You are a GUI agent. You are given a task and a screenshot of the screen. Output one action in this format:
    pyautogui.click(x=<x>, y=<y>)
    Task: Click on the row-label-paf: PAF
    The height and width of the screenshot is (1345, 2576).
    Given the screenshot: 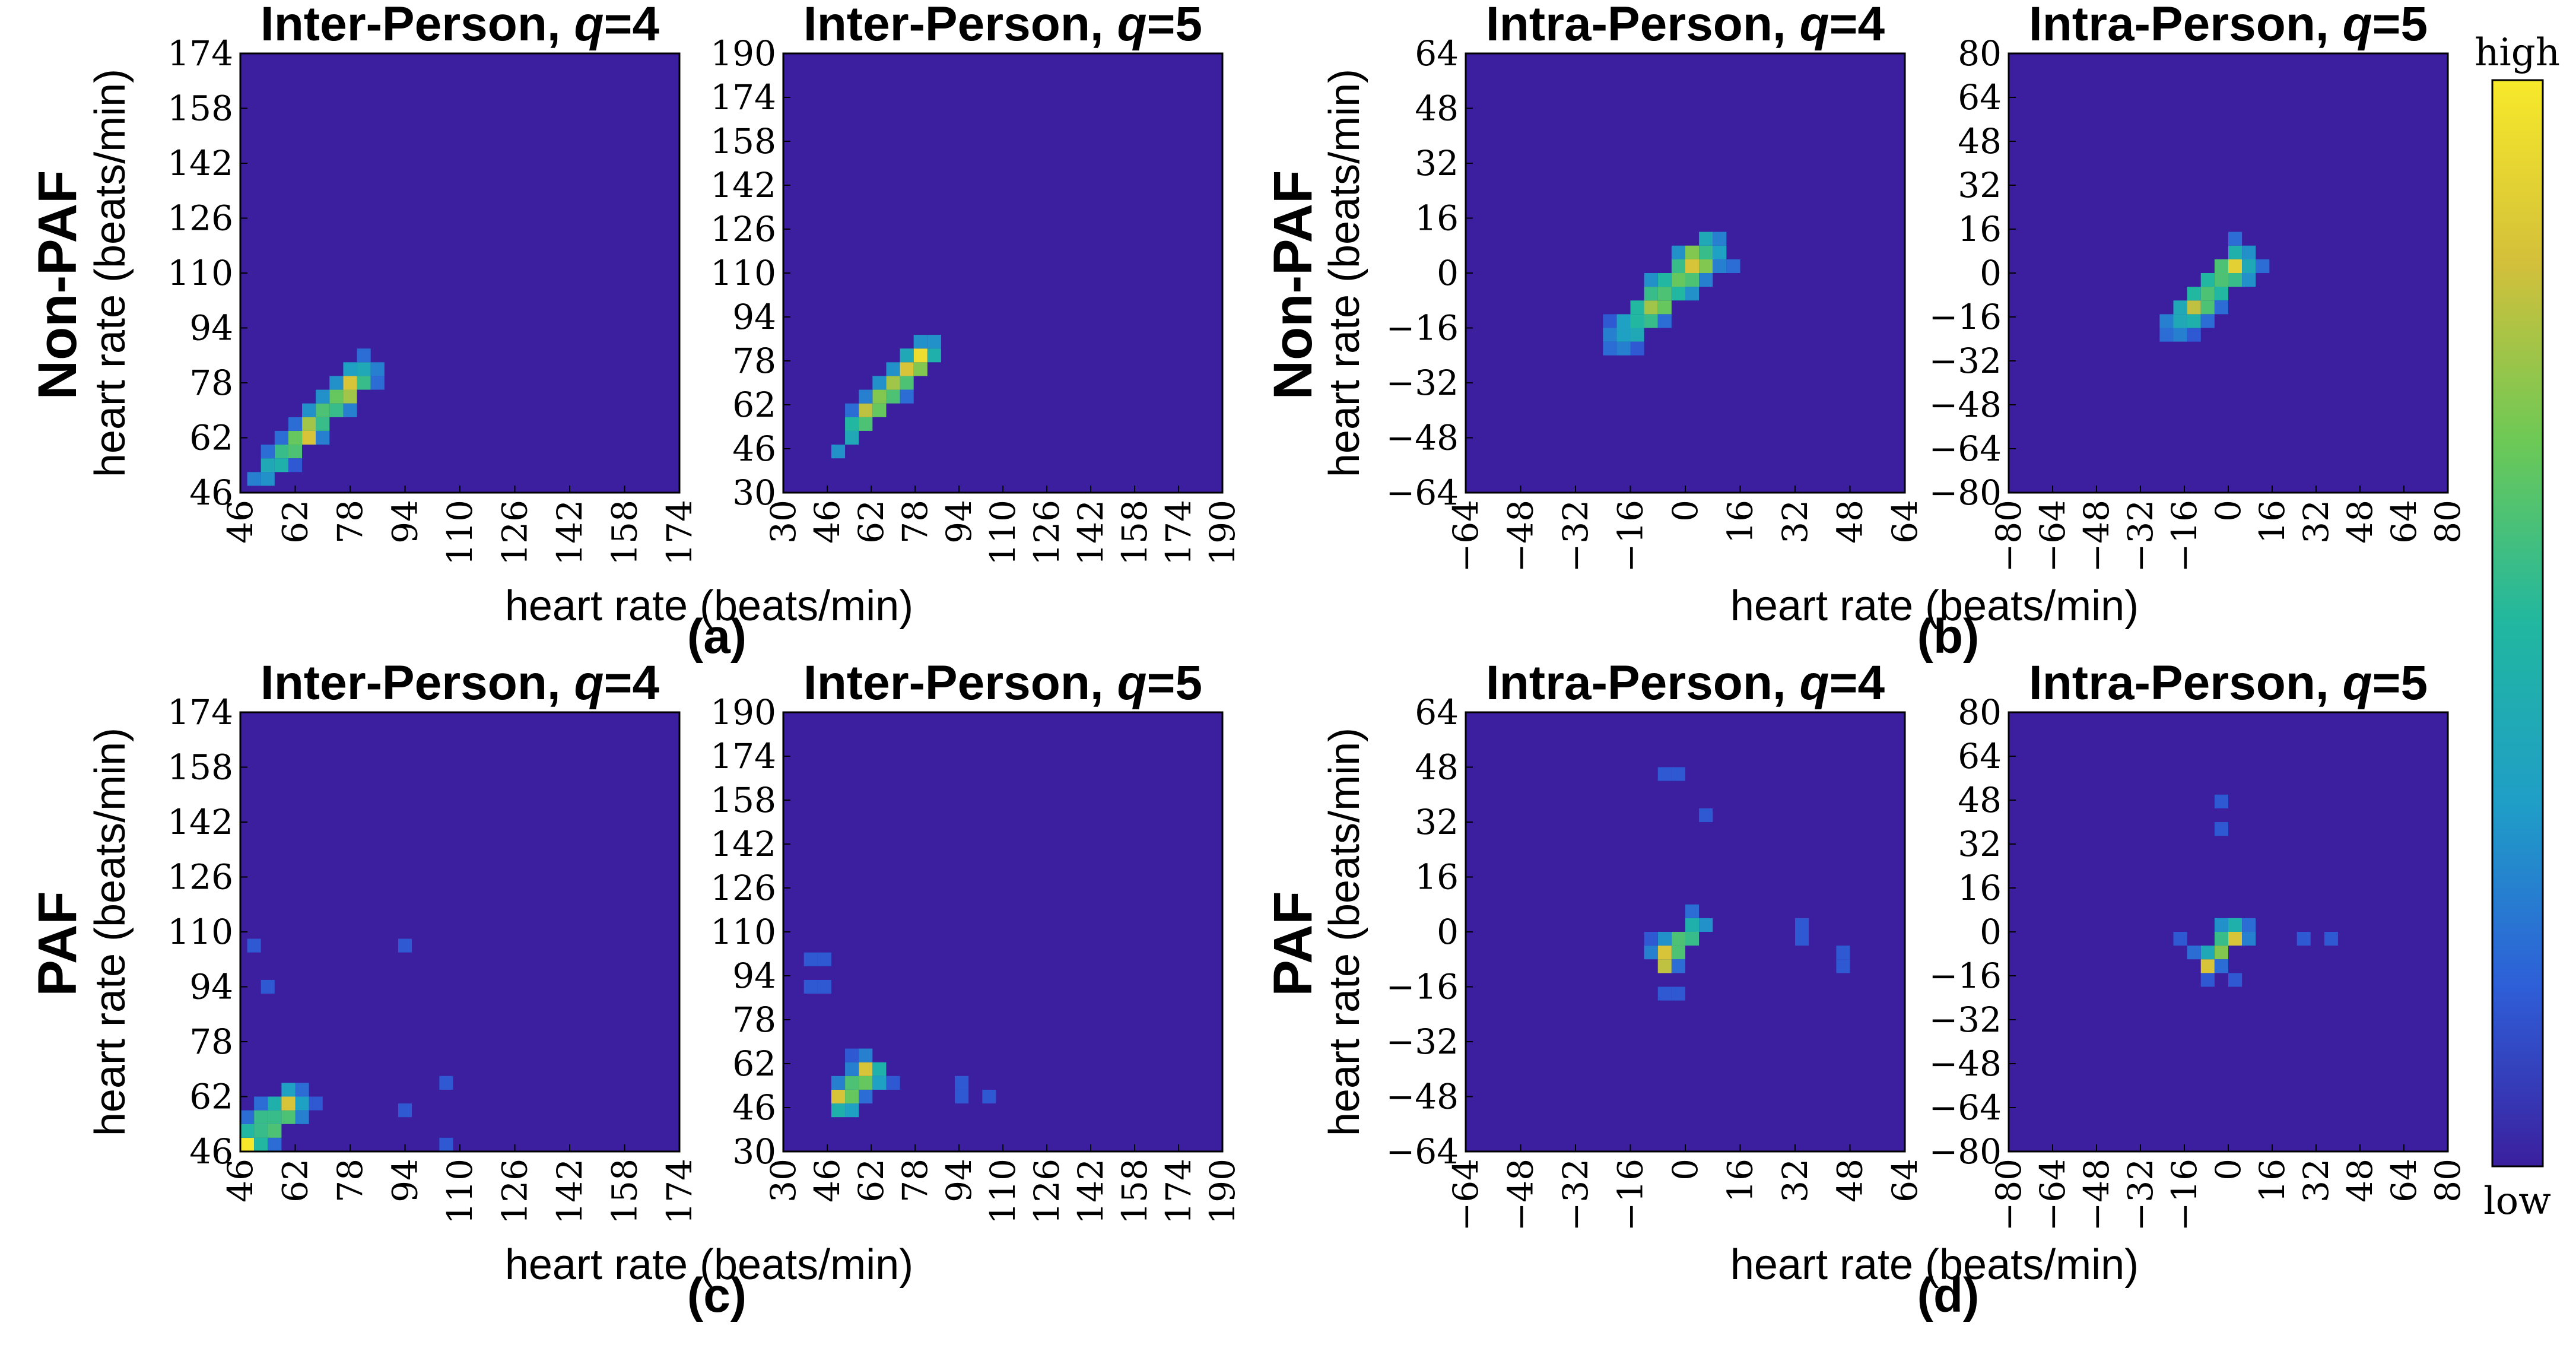 What is the action you would take?
    pyautogui.click(x=57, y=944)
    